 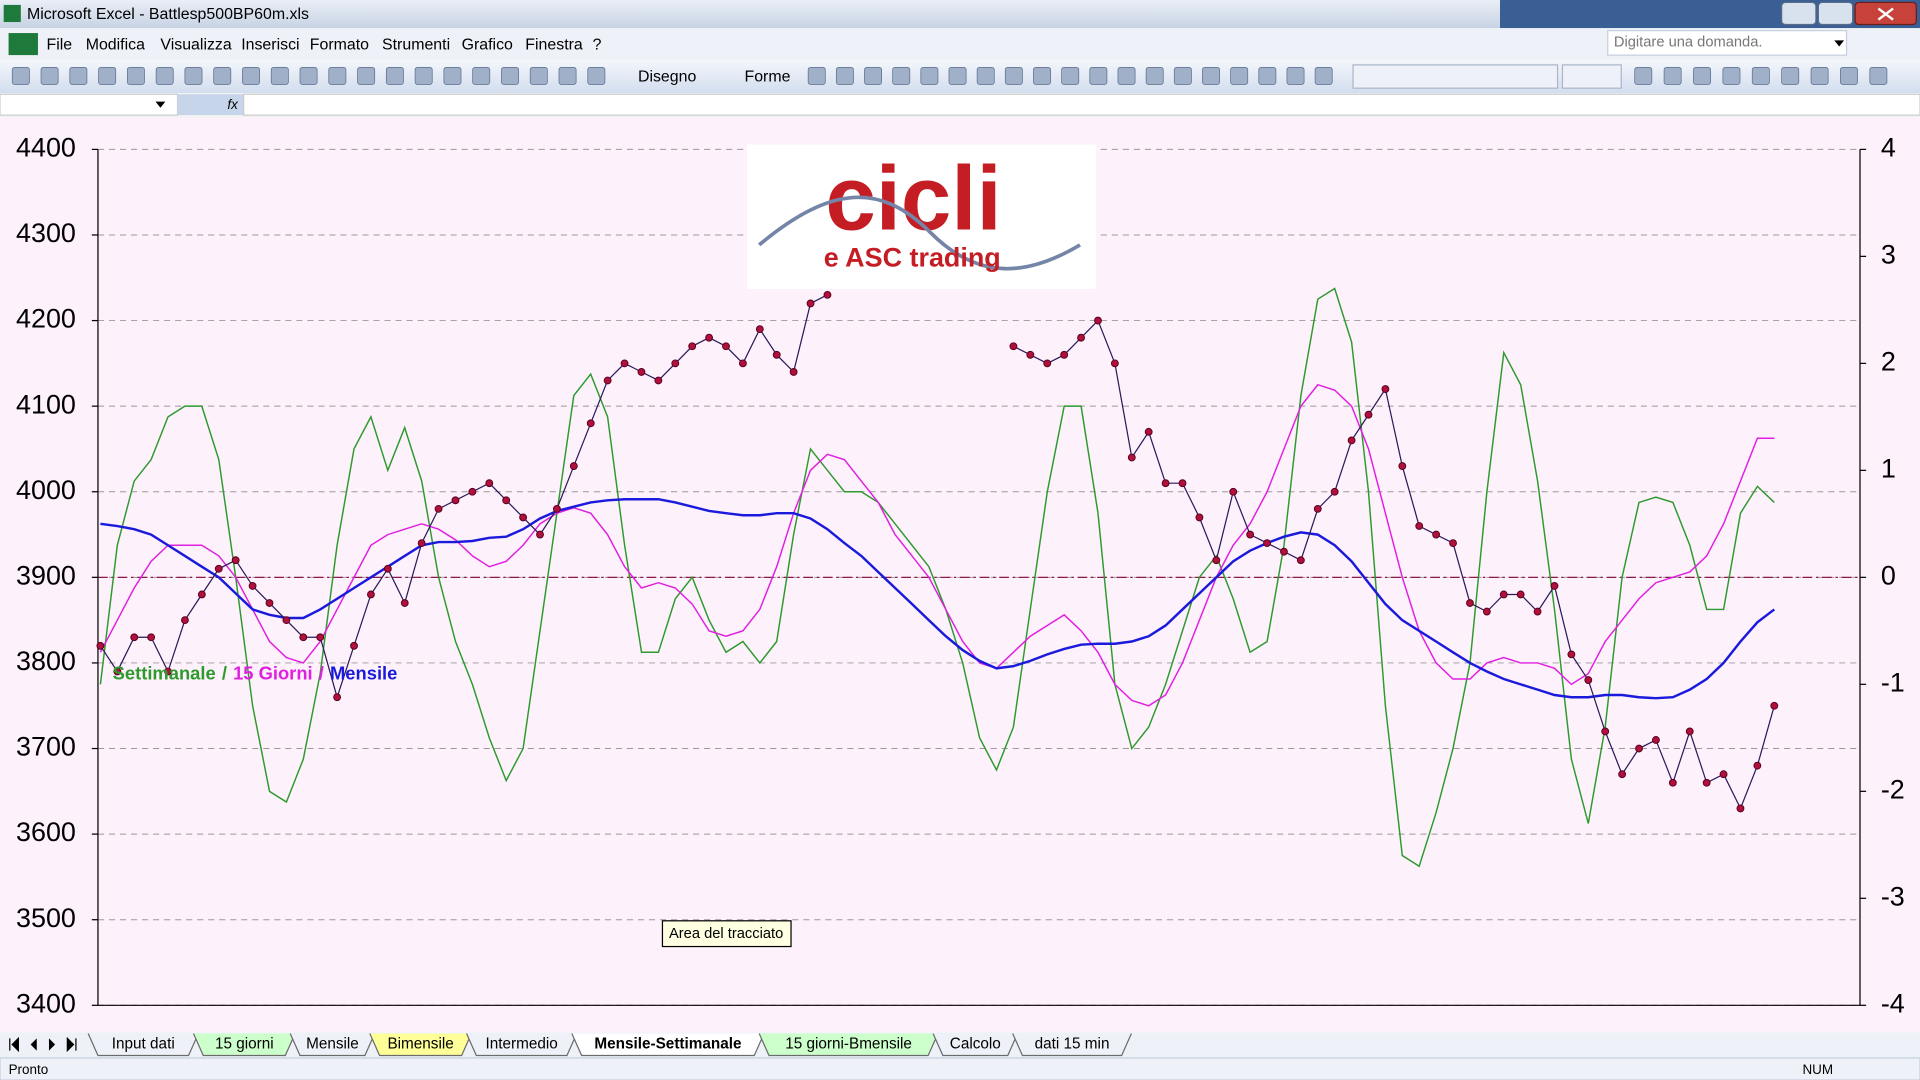 What do you see at coordinates (60, 45) in the screenshot?
I see `menu-item: File` at bounding box center [60, 45].